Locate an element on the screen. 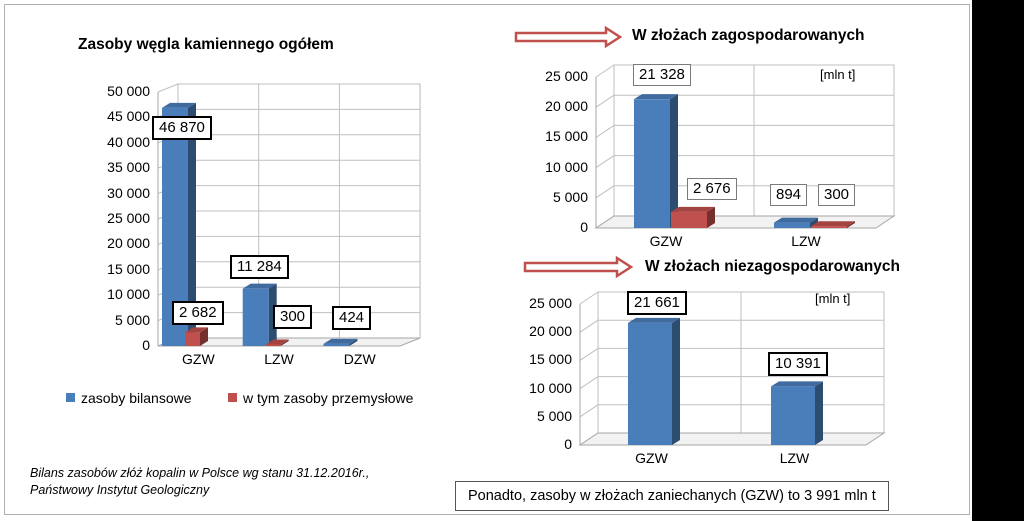 This screenshot has width=1024, height=521. chart-title-main: Zasoby węgla kamiennego ogółem is located at coordinates (206, 44).